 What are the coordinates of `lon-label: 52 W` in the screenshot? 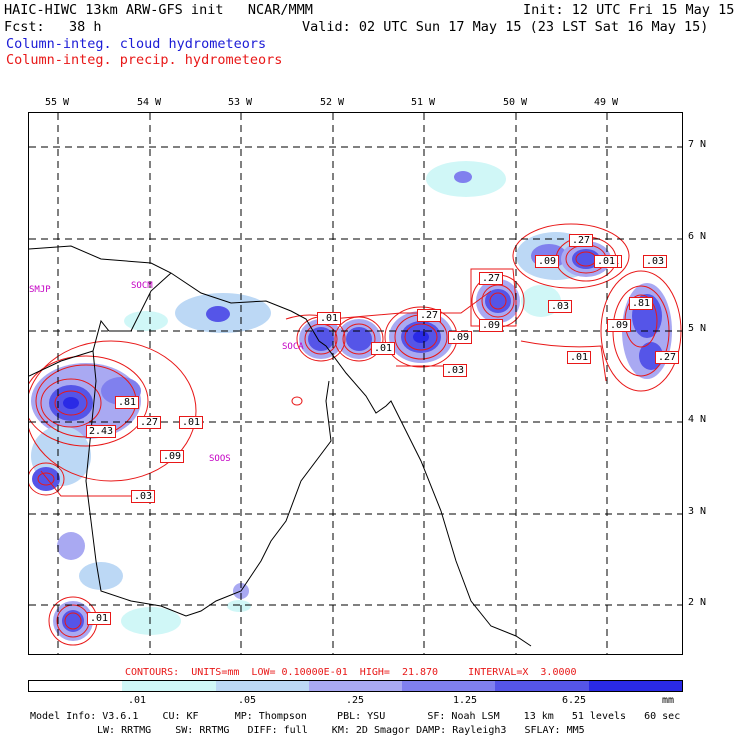 It's located at (332, 102).